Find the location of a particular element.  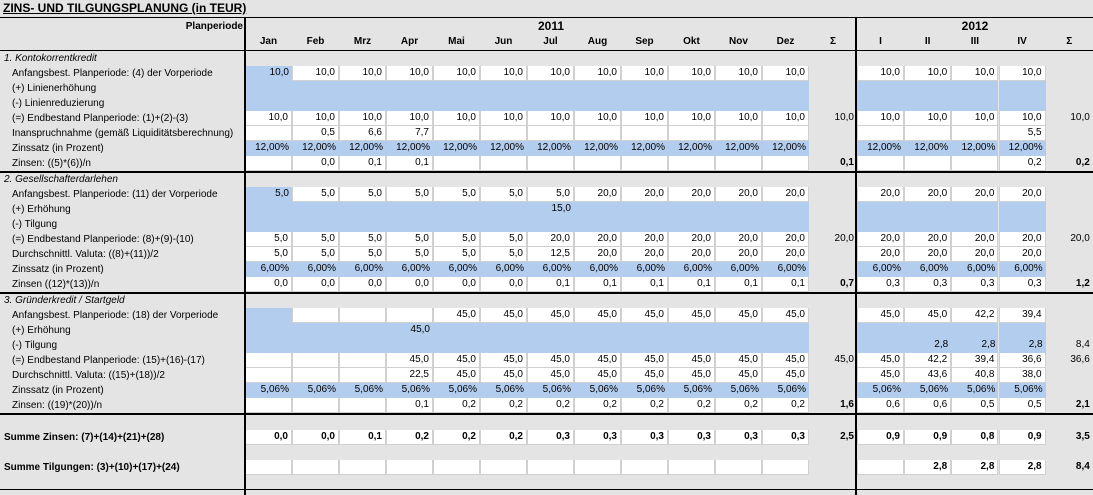

column-header: Jan is located at coordinates (268, 41).